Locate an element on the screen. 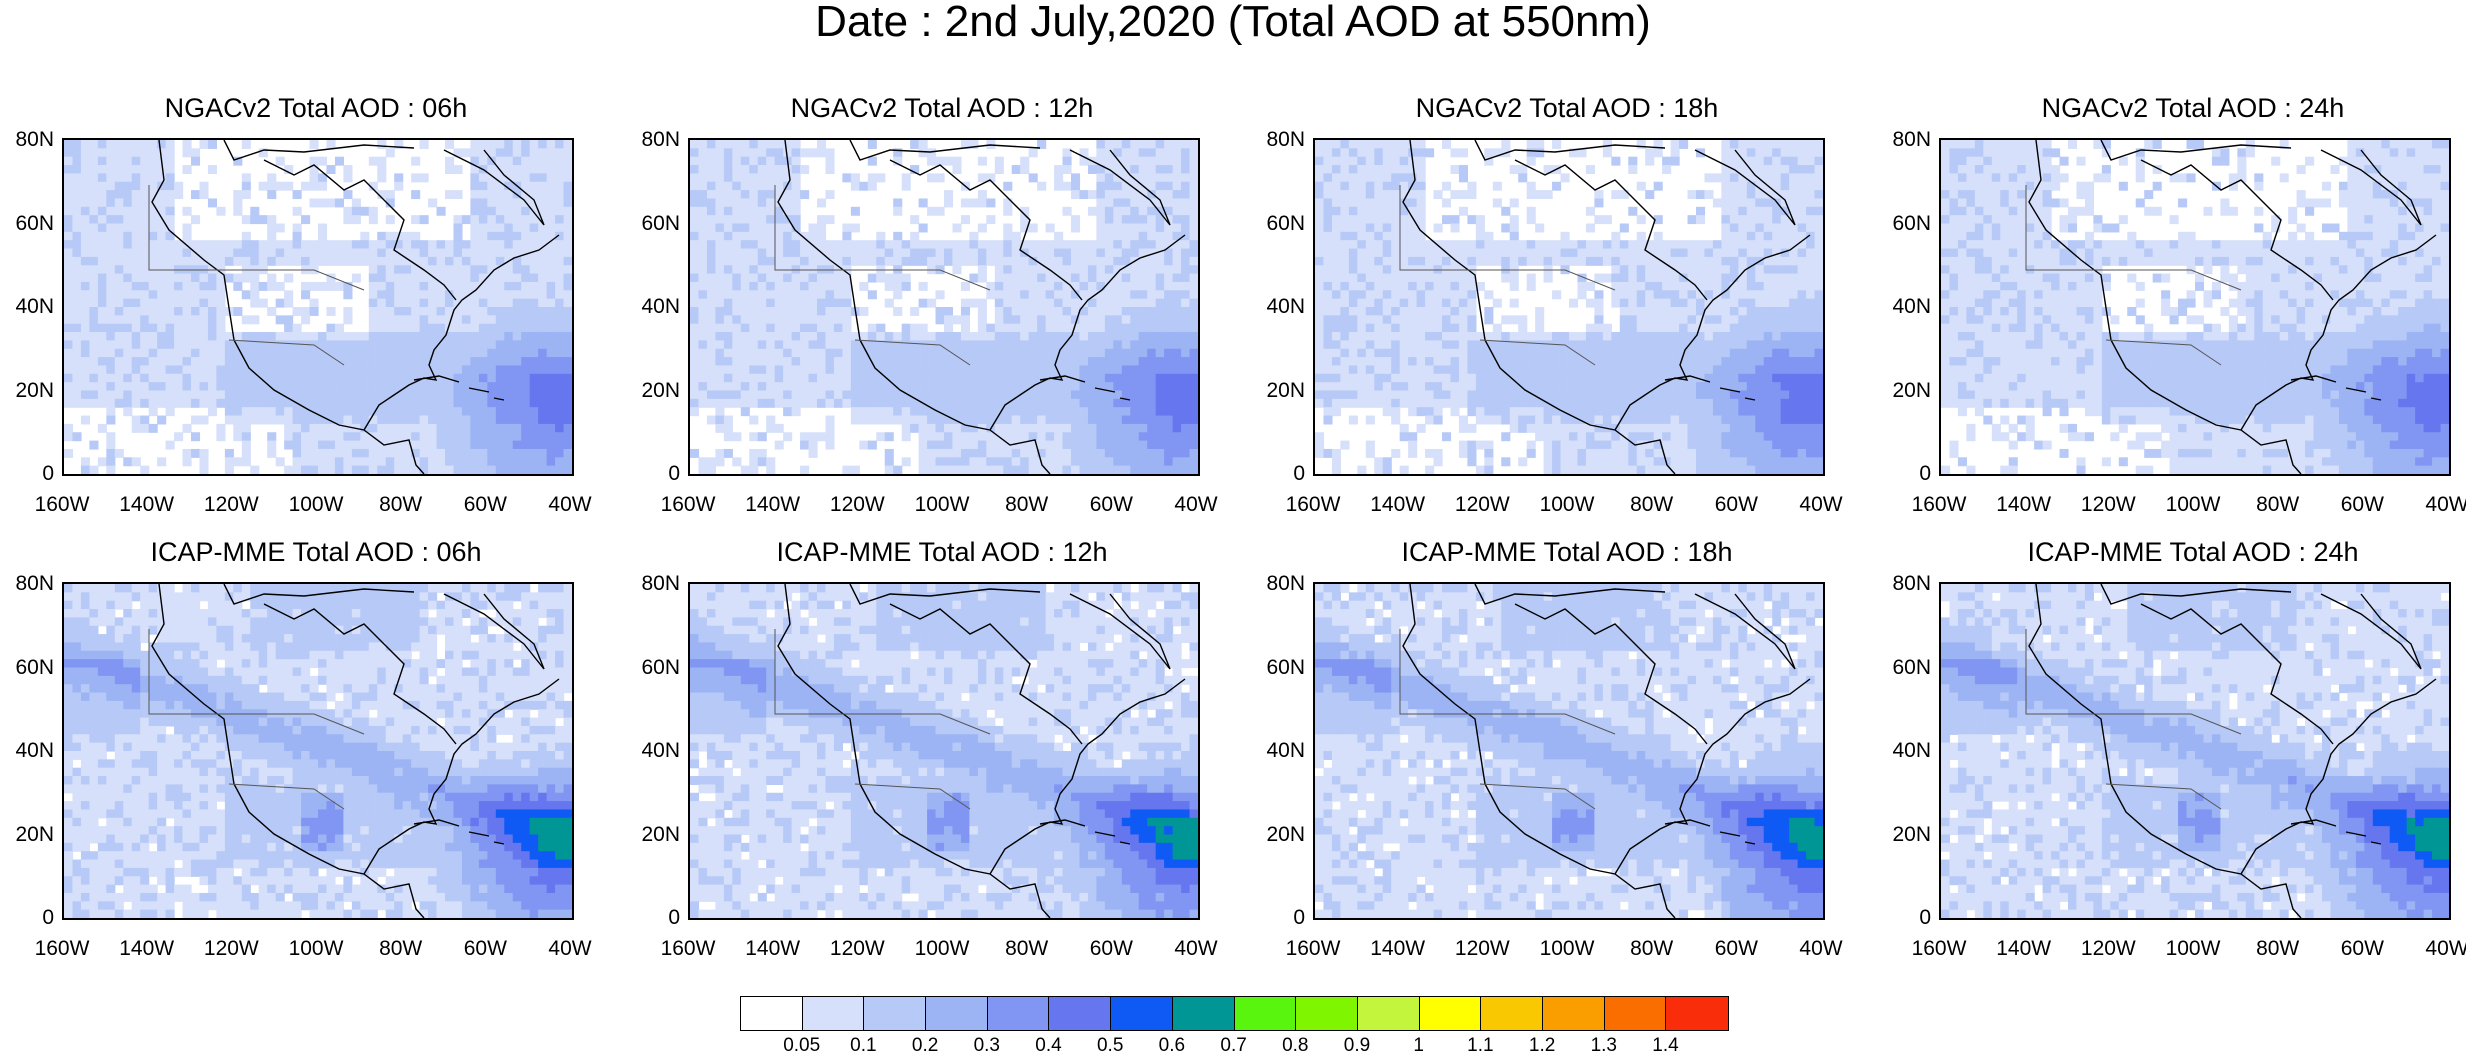 Image resolution: width=2466 pixels, height=1056 pixels. colorbar-label: 0.5 is located at coordinates (1110, 1045).